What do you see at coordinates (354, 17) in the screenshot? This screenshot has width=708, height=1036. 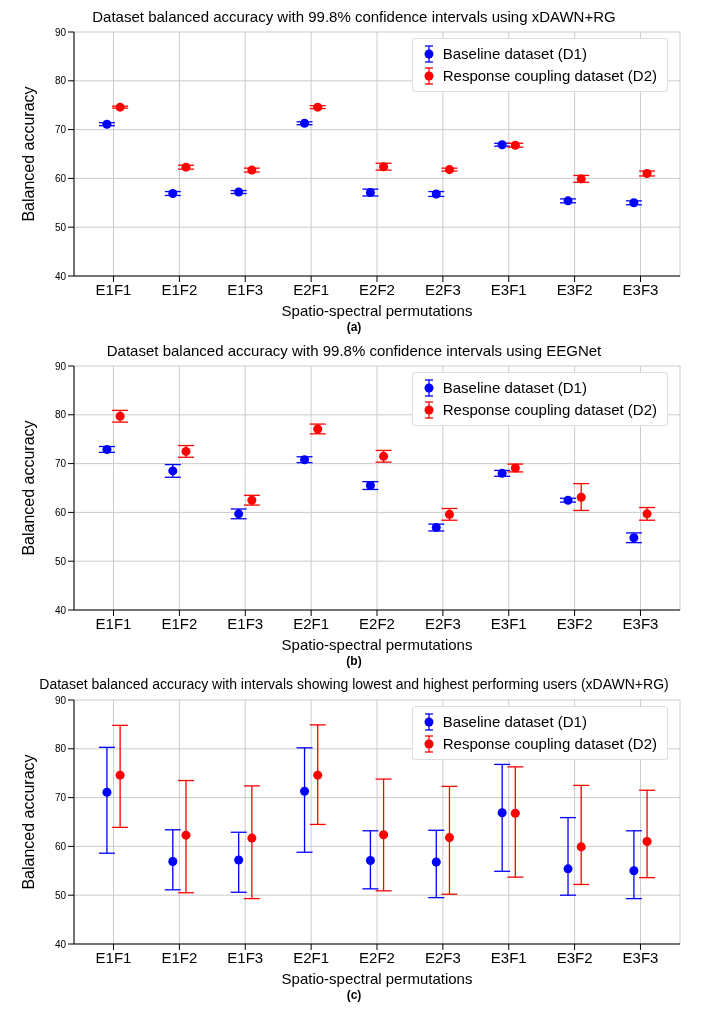 I see `chart-title: Dataset balanced accuracy with 99.8% confidence intervals using xDAWN+RG` at bounding box center [354, 17].